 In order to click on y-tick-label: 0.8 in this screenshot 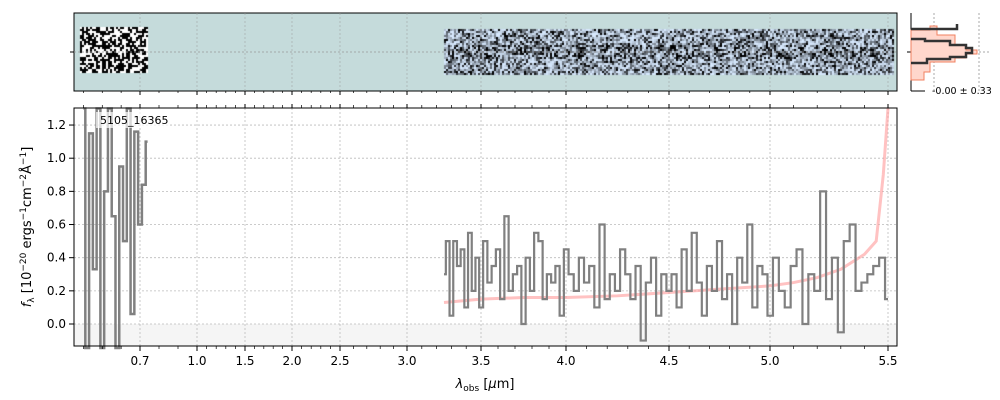, I will do `click(56, 191)`.